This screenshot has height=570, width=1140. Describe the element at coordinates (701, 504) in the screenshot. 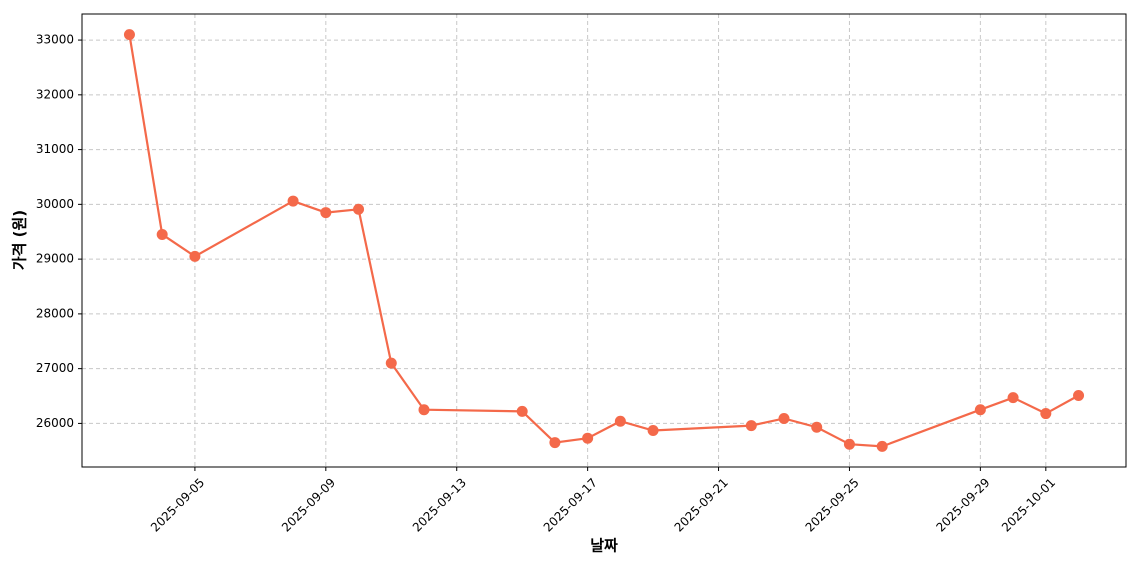

I see `x-tick-label: 2025-09-21` at that location.